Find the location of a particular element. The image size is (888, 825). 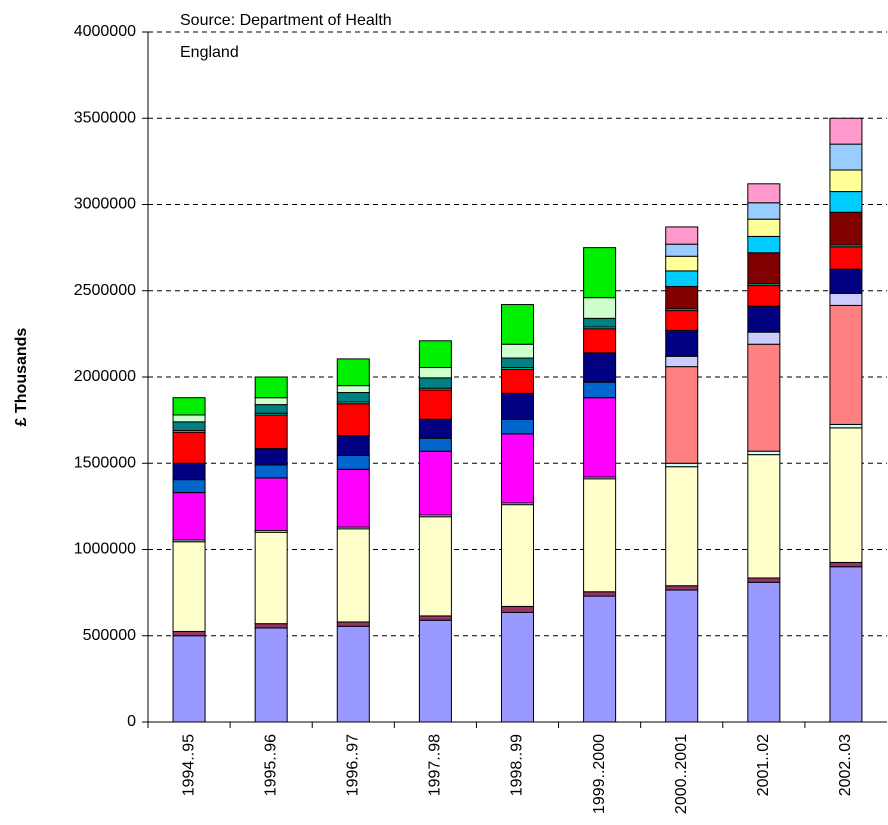

y-tick-label: 3500000 is located at coordinates (105, 117).